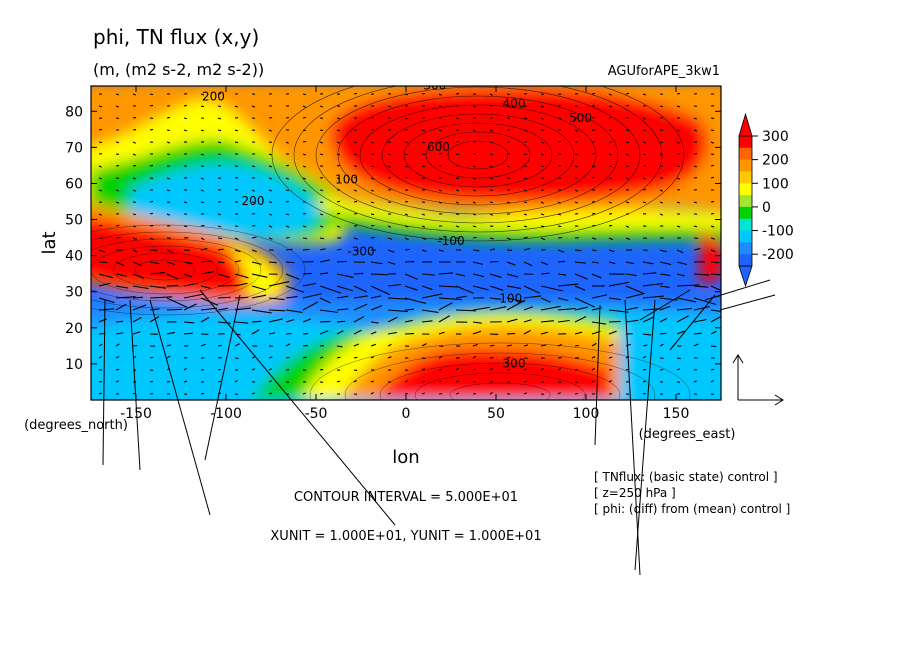 The height and width of the screenshot is (654, 904). I want to click on contour-band-ne-red, so click(519, 144).